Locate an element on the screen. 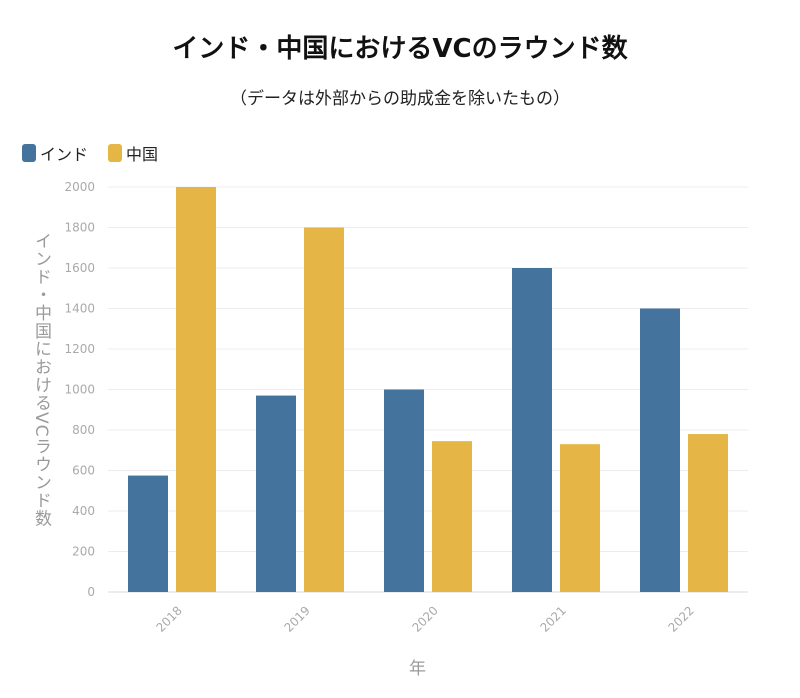  y-tick-label: 1600 is located at coordinates (79, 268).